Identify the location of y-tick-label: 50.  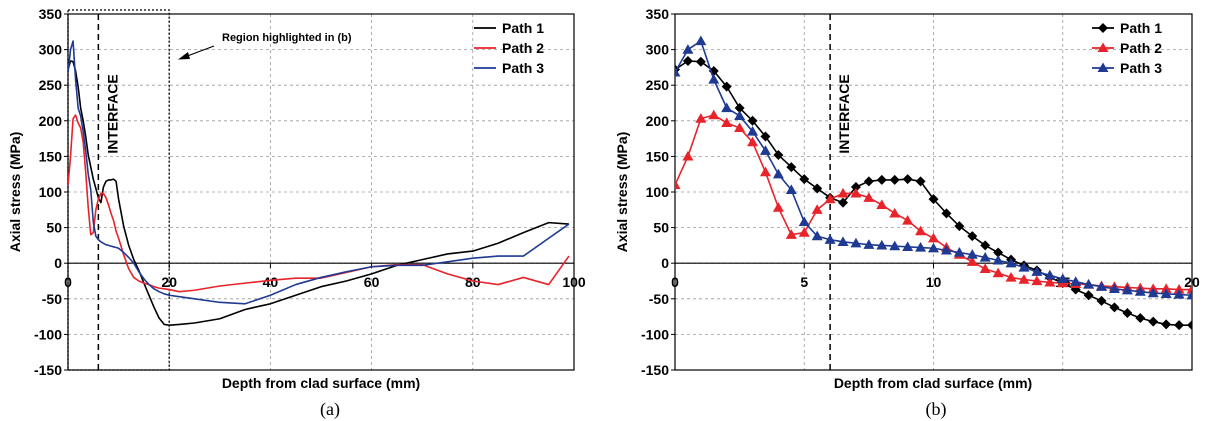
(661, 228).